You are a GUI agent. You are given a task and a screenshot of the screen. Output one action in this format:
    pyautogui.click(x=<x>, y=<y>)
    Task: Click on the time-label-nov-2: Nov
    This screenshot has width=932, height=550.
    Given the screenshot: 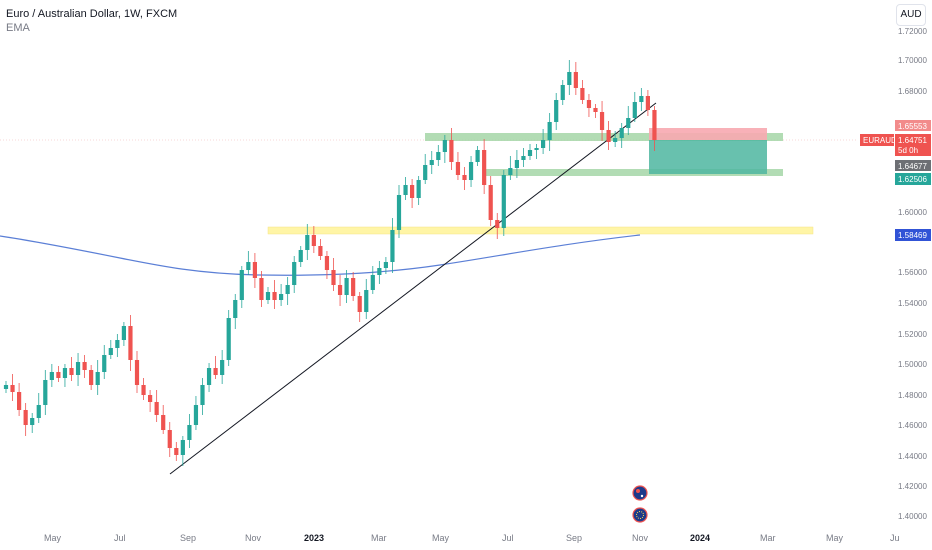 What is the action you would take?
    pyautogui.click(x=640, y=538)
    